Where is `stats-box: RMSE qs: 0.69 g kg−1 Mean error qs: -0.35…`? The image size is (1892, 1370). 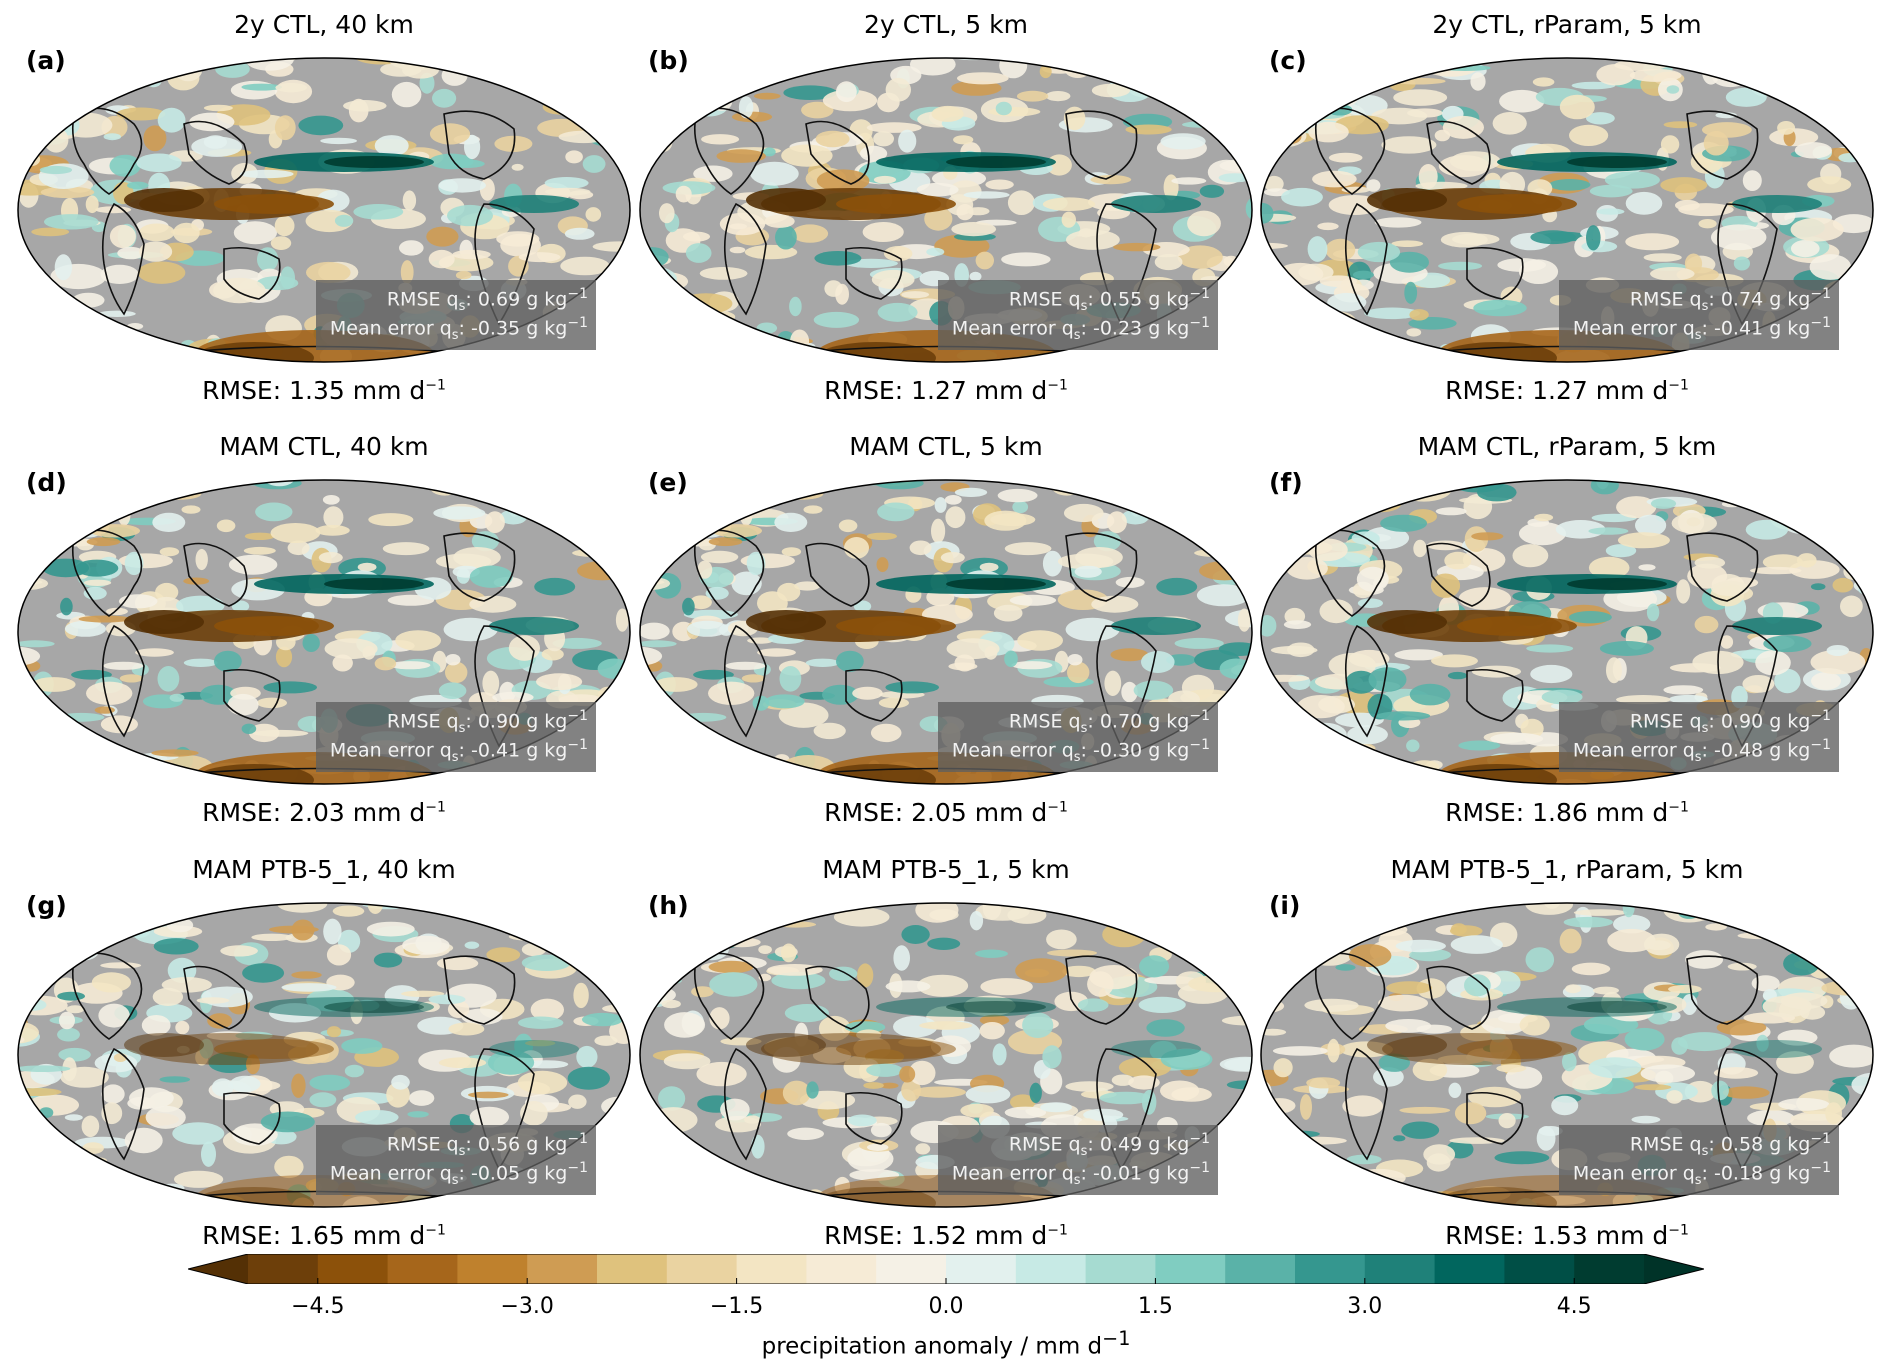 stats-box: RMSE qs: 0.69 g kg−1 Mean error qs: -0.35… is located at coordinates (456, 315).